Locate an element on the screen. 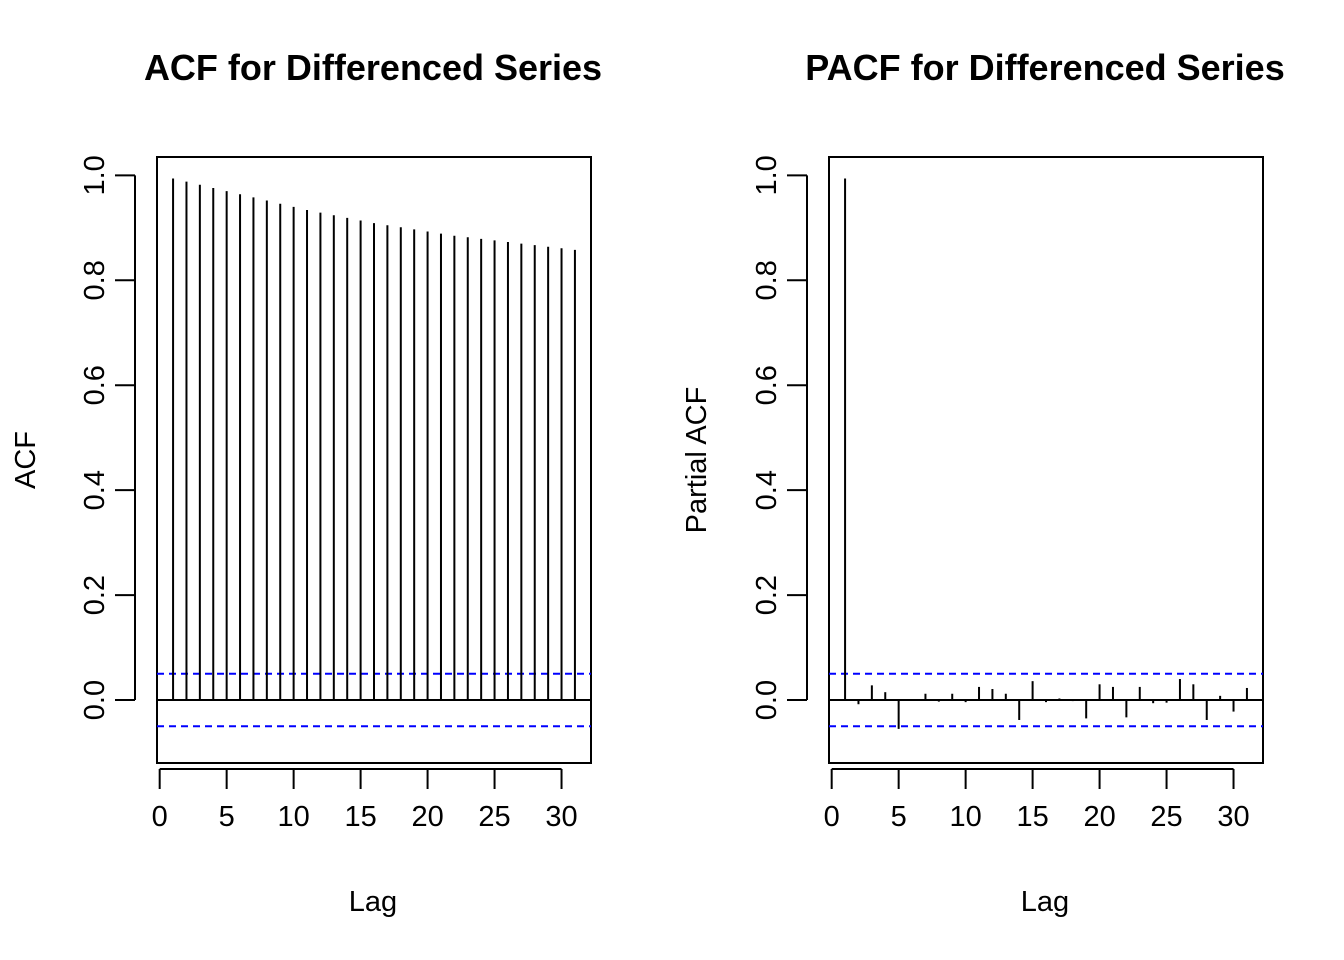  chart-title: PACF for Differenced Series is located at coordinates (1044, 67).